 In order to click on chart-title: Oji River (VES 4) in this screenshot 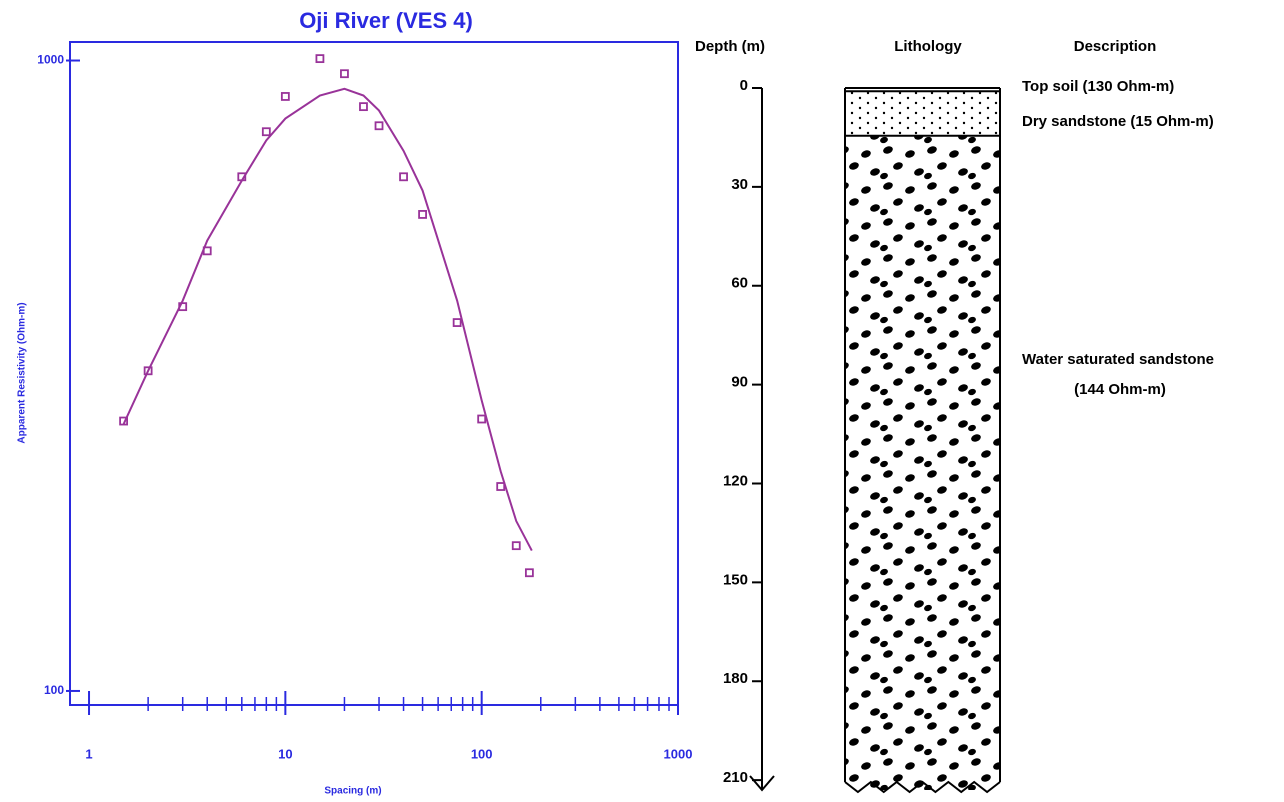, I will do `click(386, 20)`.